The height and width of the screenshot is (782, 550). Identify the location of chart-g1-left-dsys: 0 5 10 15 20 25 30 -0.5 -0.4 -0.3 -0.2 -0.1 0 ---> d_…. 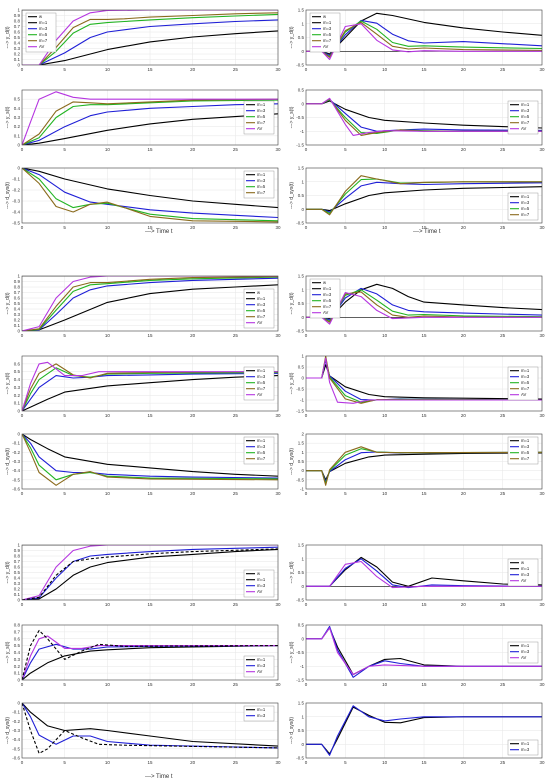
(143, 198).